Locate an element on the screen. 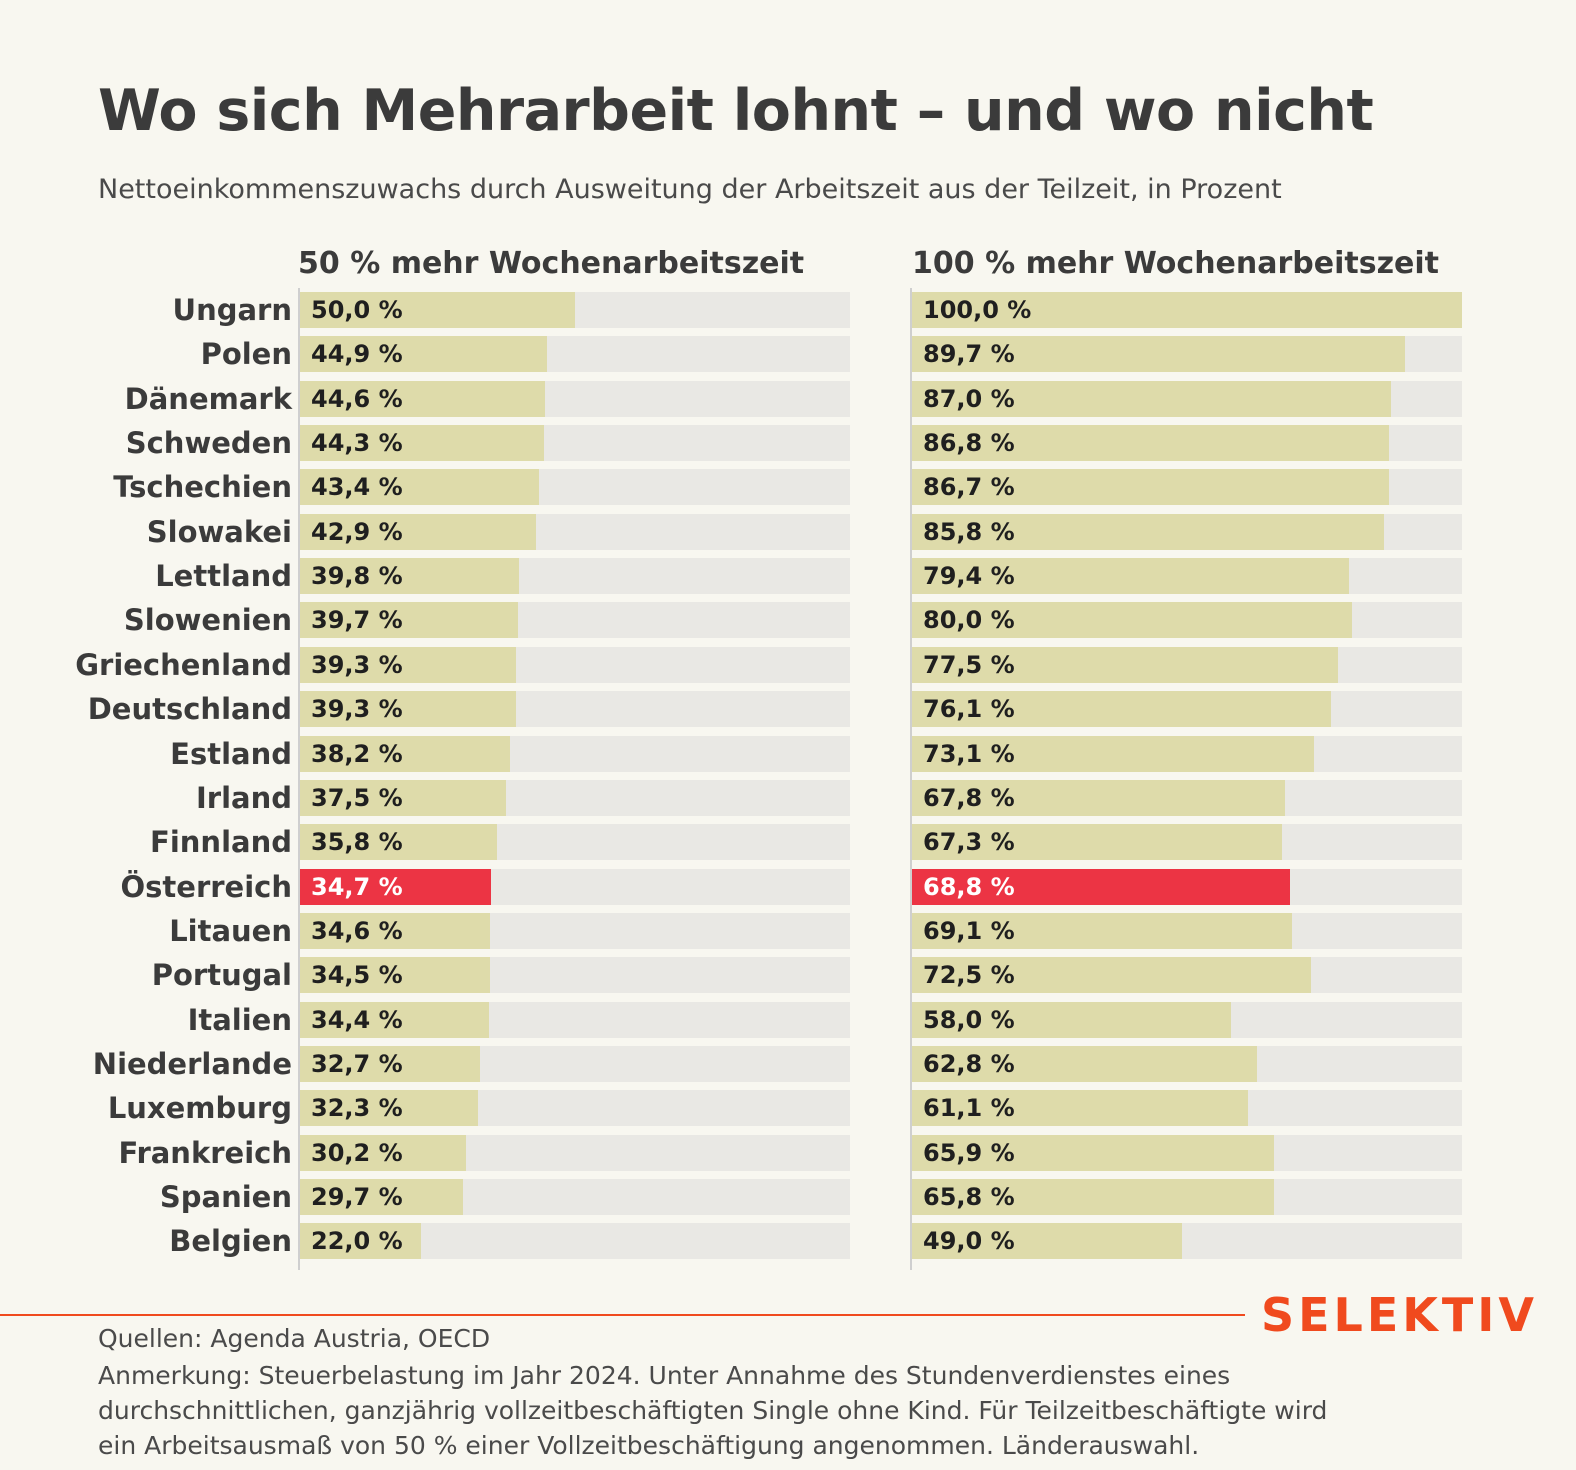  data-label: 39,7 % is located at coordinates (357, 620).